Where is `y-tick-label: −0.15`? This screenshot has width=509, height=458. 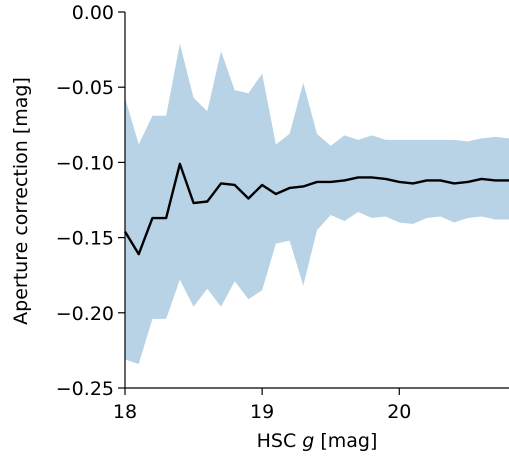 y-tick-label: −0.15 is located at coordinates (85, 239).